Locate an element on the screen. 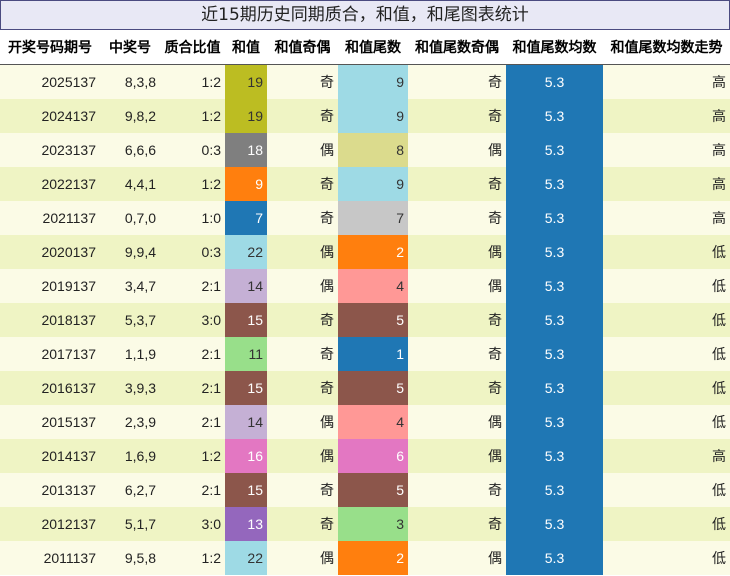 This screenshot has height=576, width=730. cell-period: 2017137 is located at coordinates (50, 353).